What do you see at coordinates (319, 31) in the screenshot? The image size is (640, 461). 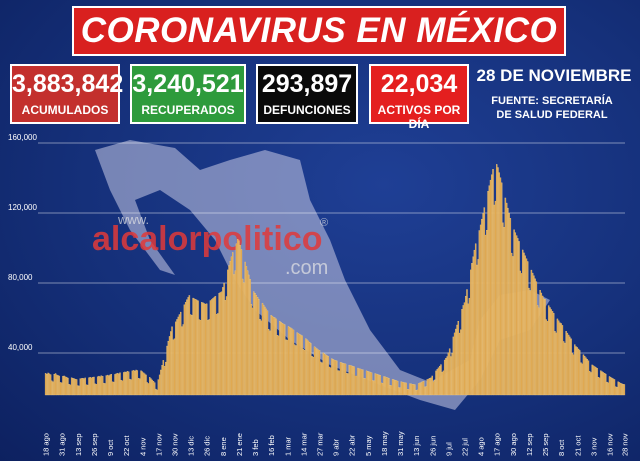 I see `title-banner: CORONAVIRUS EN MÉXICO` at bounding box center [319, 31].